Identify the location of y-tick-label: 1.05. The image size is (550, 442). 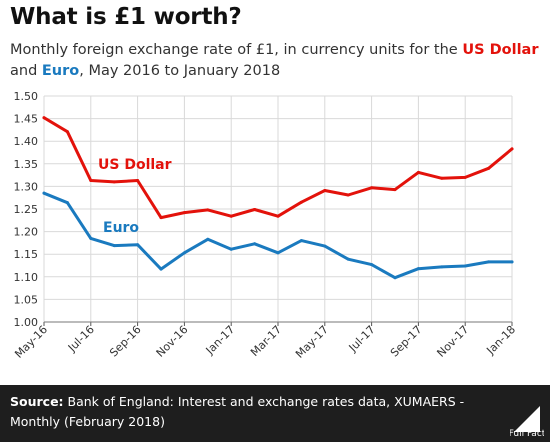
(26, 299).